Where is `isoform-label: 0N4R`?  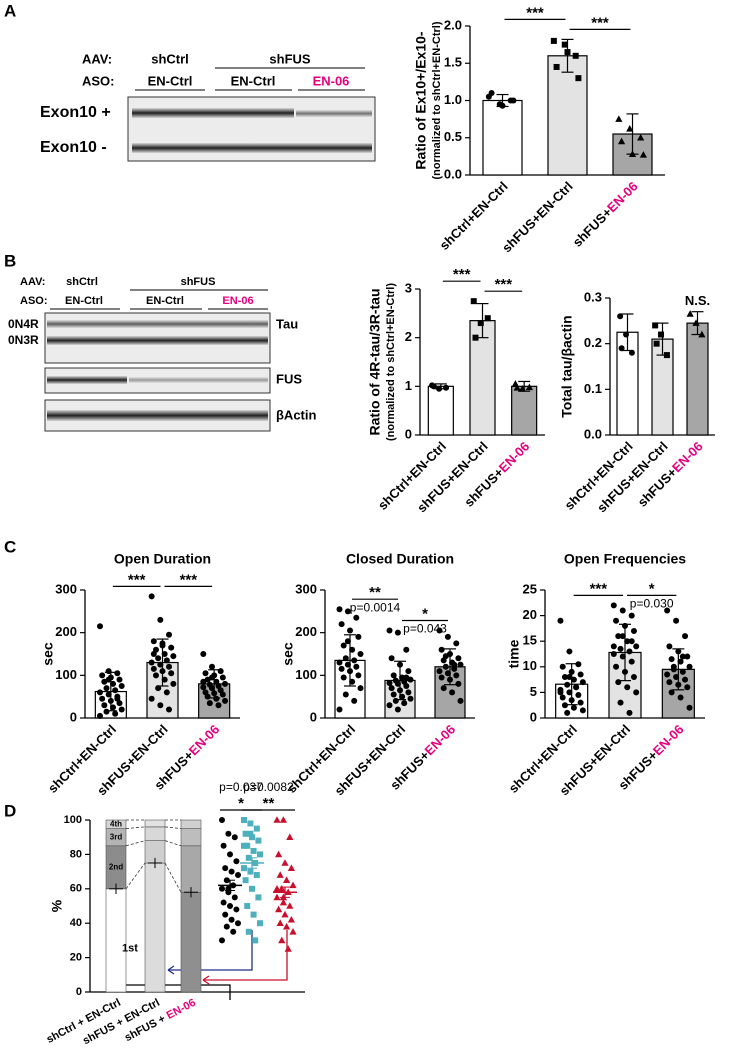 isoform-label: 0N4R is located at coordinates (23, 324).